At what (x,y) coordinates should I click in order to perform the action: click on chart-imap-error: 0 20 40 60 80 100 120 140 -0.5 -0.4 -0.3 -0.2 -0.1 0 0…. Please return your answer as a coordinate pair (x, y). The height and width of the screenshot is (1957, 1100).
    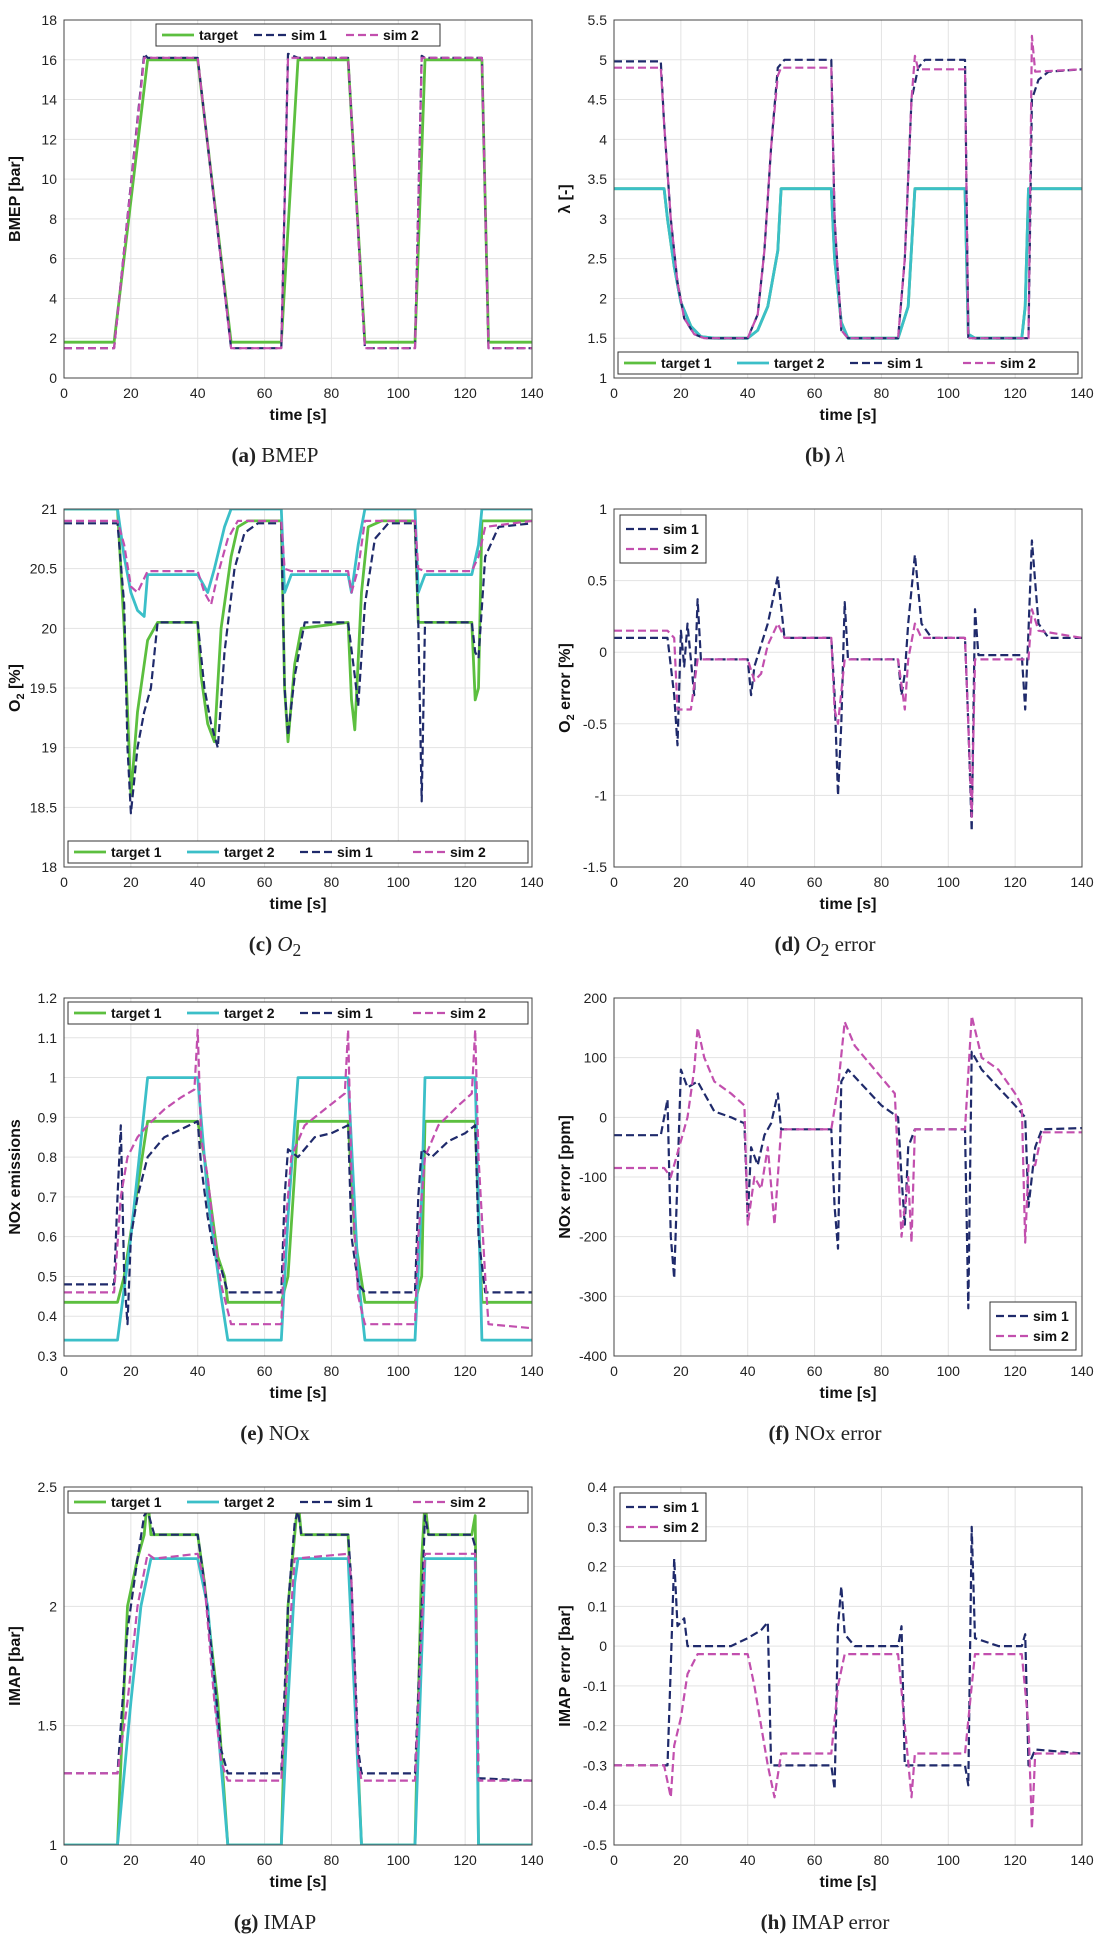
    Looking at the image, I should click on (825, 1685).